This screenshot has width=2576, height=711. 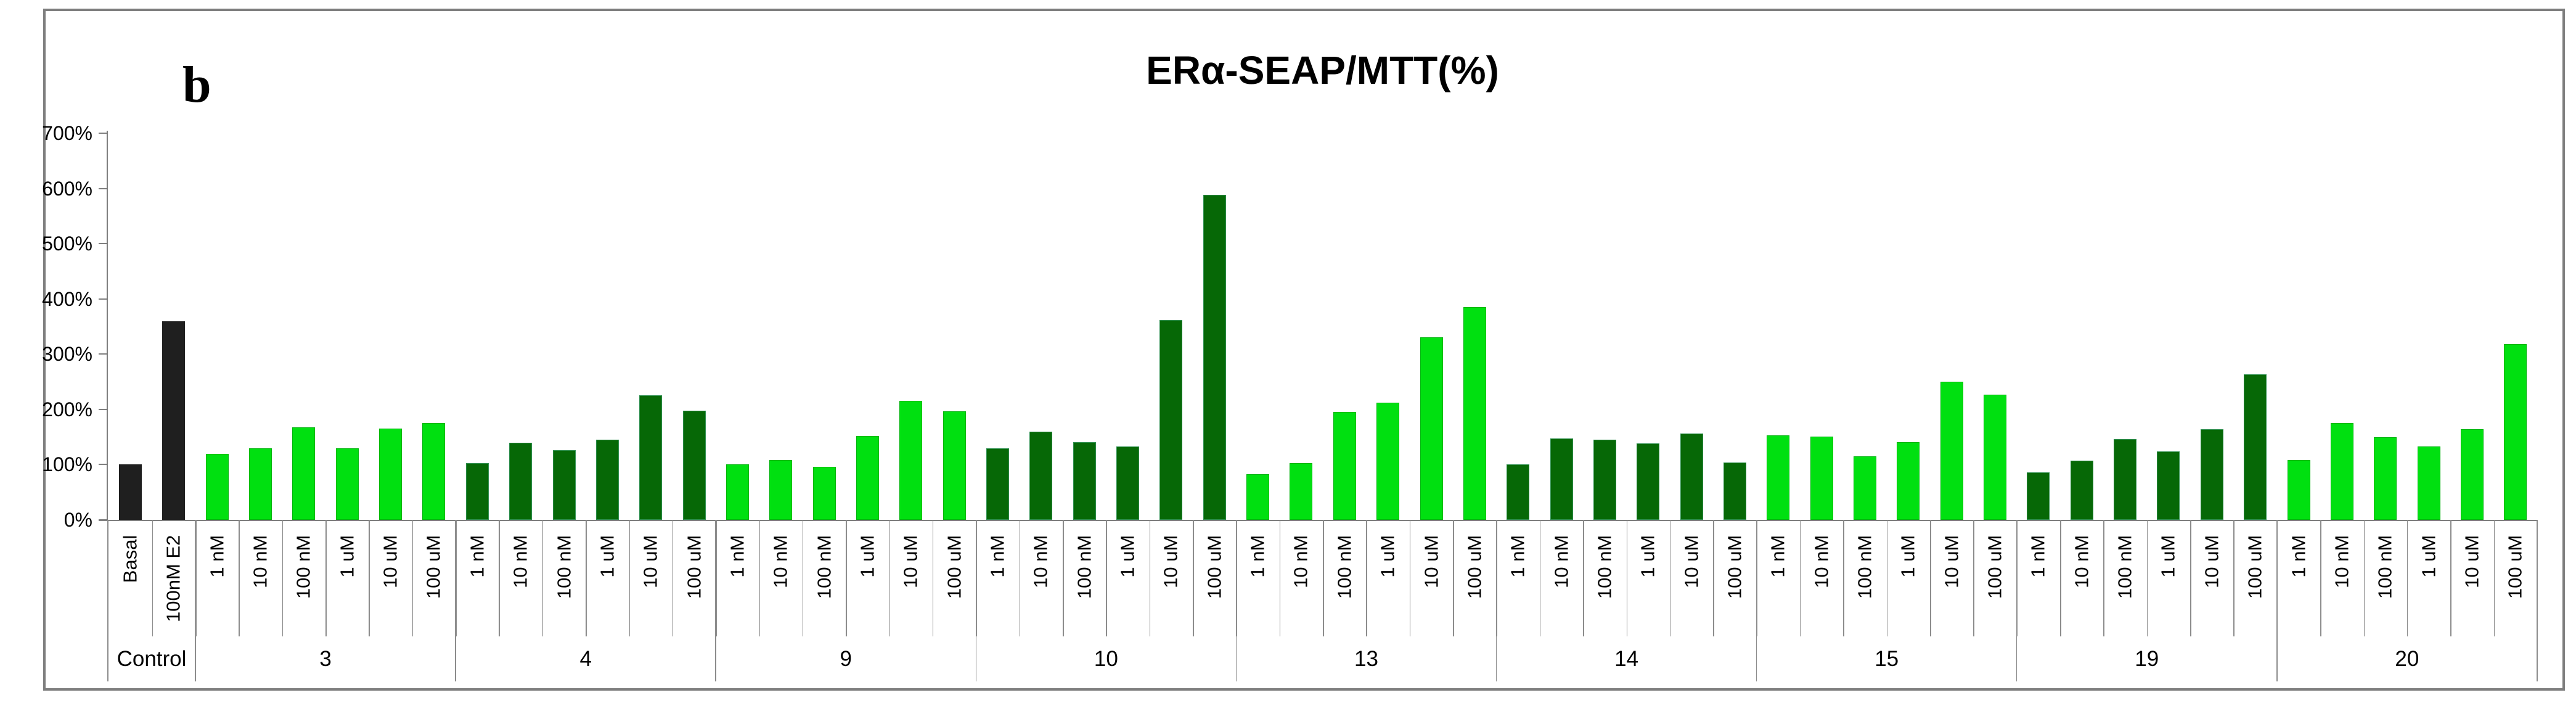 What do you see at coordinates (67, 243) in the screenshot?
I see `y-tick-label: 500%` at bounding box center [67, 243].